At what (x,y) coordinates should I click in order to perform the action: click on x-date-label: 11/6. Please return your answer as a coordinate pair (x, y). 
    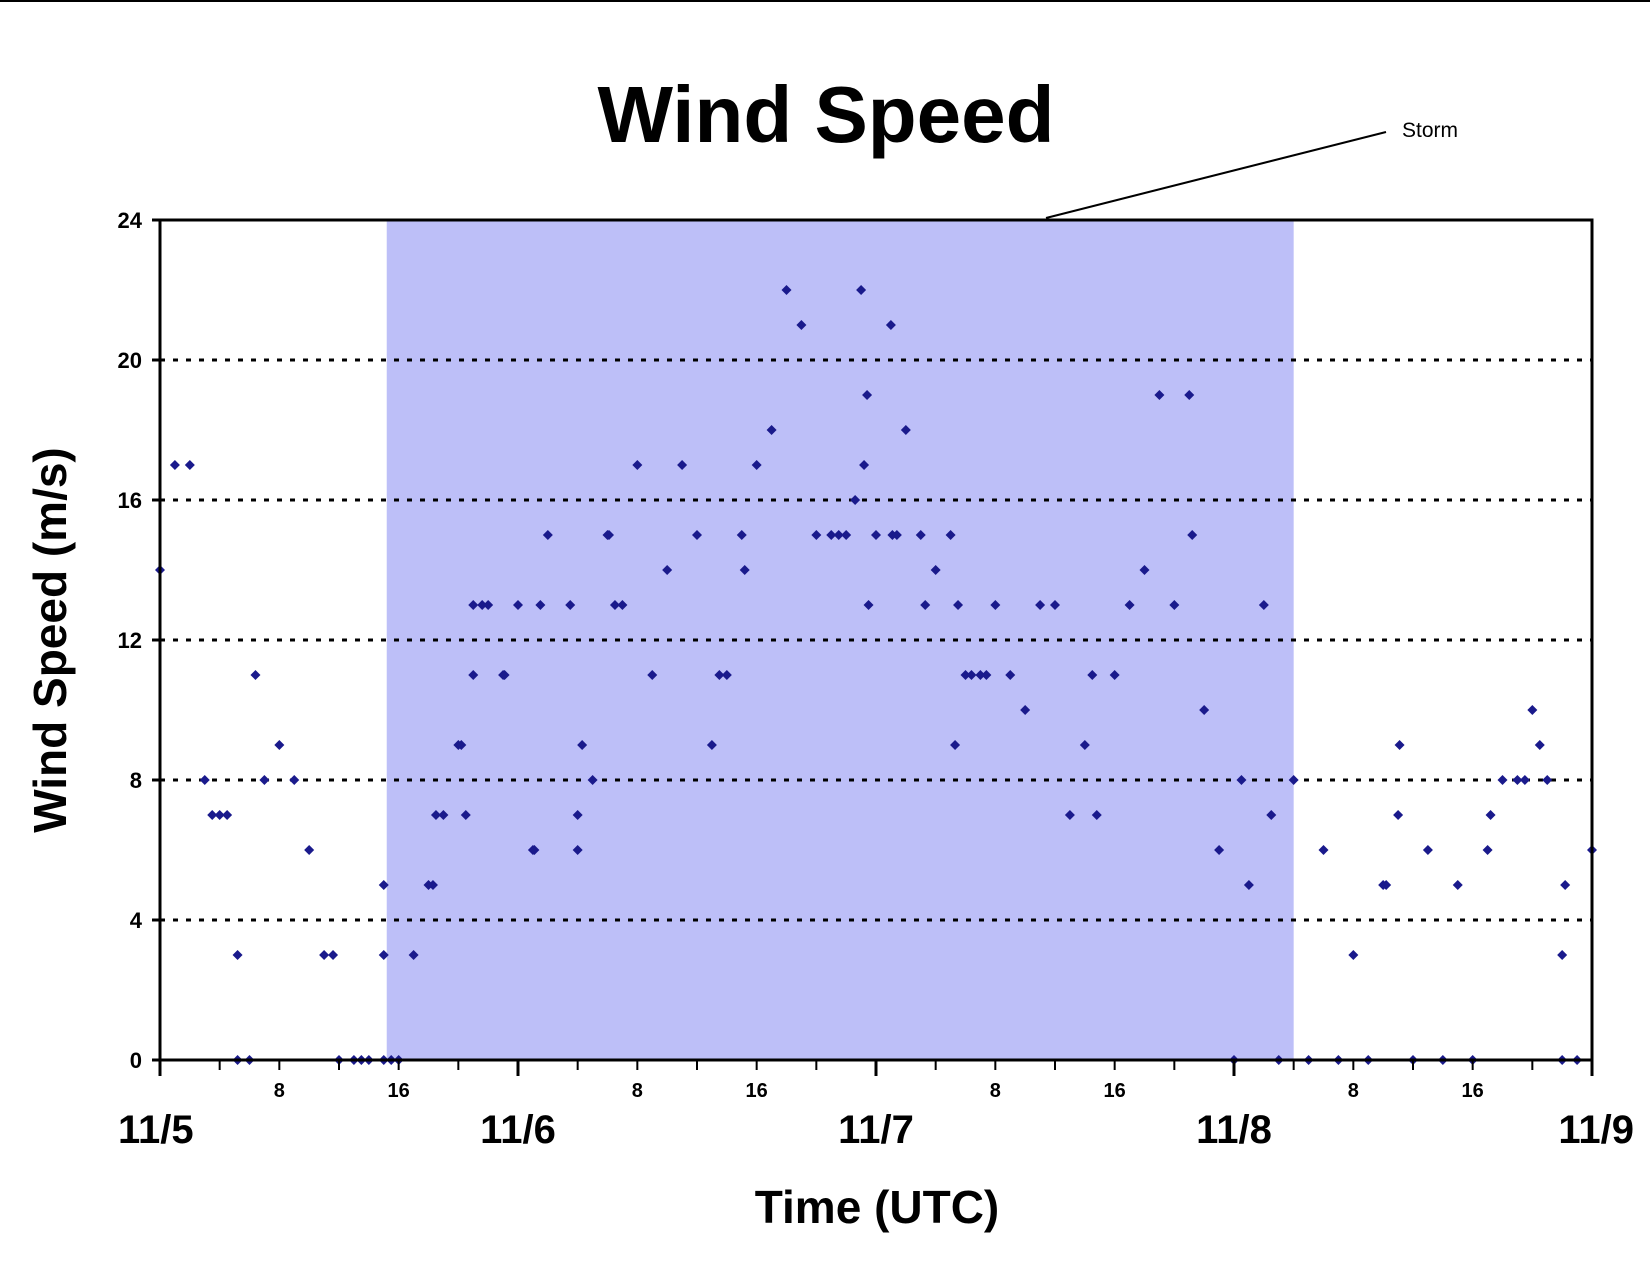
    Looking at the image, I should click on (518, 1130).